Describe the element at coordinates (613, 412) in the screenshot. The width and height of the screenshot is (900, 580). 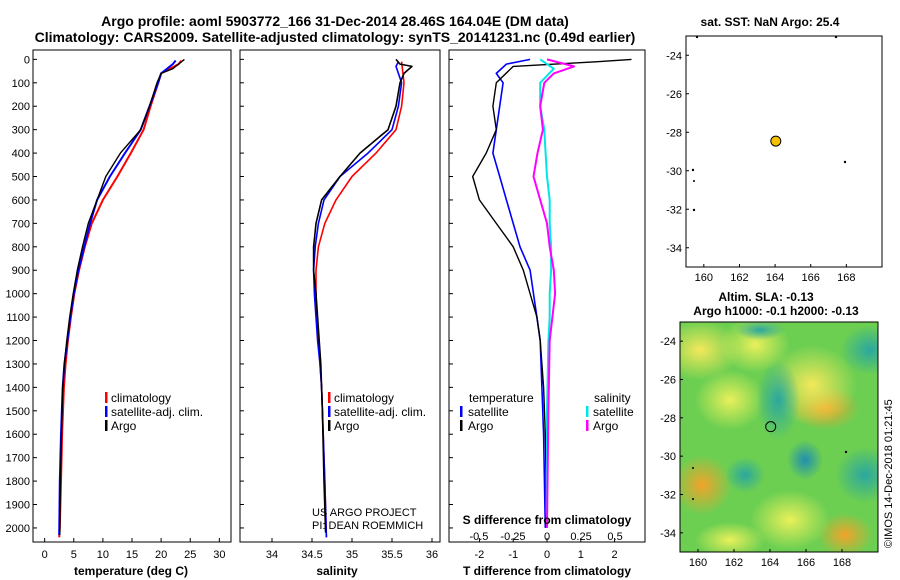
I see `legend-s-satellite: satellite` at that location.